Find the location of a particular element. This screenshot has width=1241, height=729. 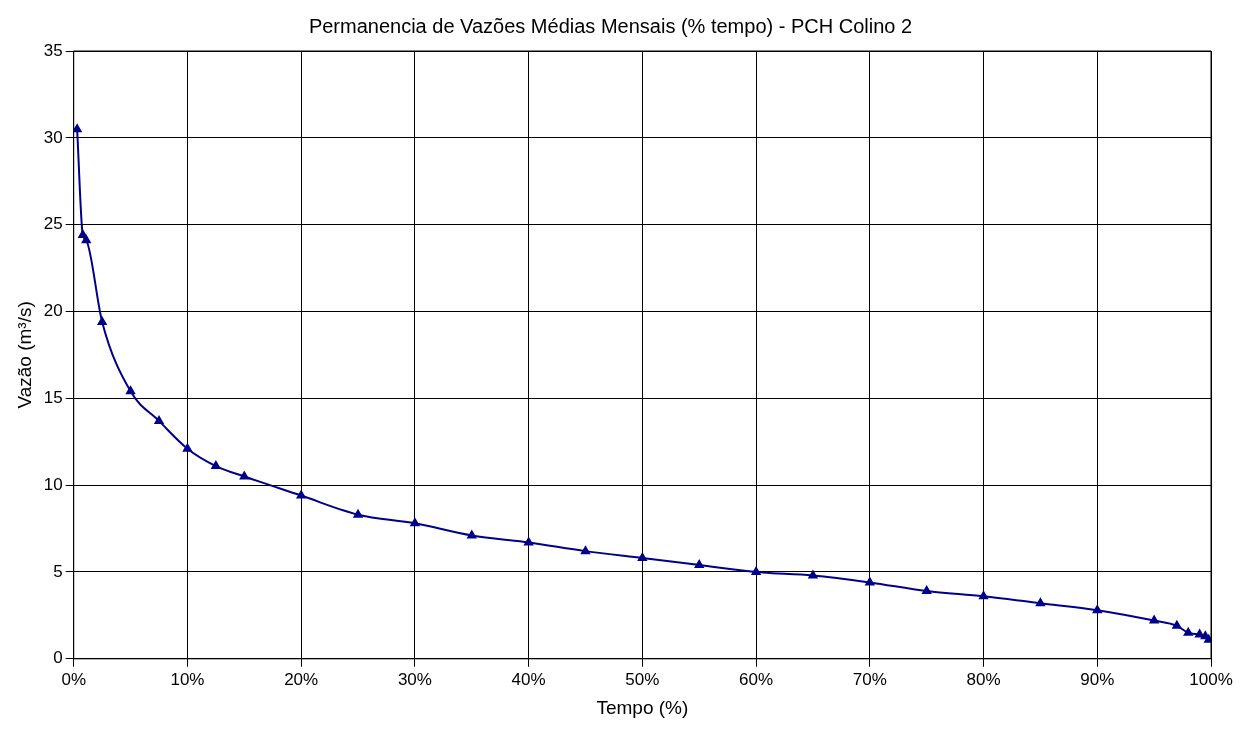

x-tick-label: 60% is located at coordinates (756, 679).